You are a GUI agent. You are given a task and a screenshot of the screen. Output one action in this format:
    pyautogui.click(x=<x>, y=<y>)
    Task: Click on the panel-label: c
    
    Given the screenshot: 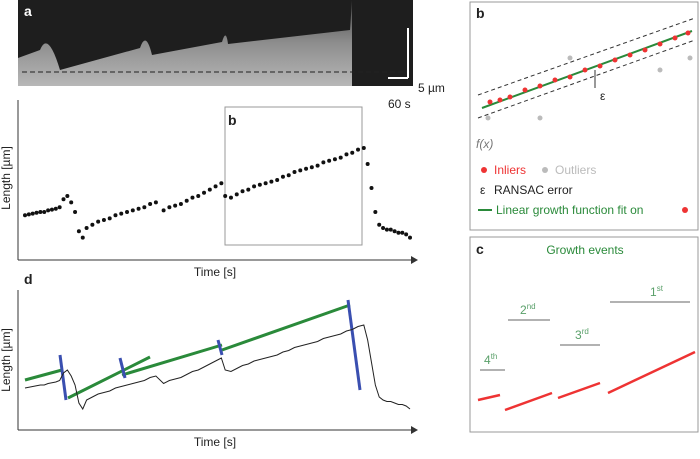 What is the action you would take?
    pyautogui.click(x=480, y=249)
    